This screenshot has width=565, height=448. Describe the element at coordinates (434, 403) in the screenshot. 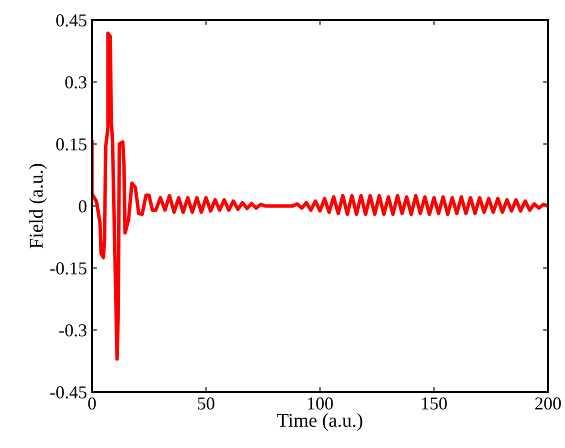

I see `x-tick-label: 150` at that location.